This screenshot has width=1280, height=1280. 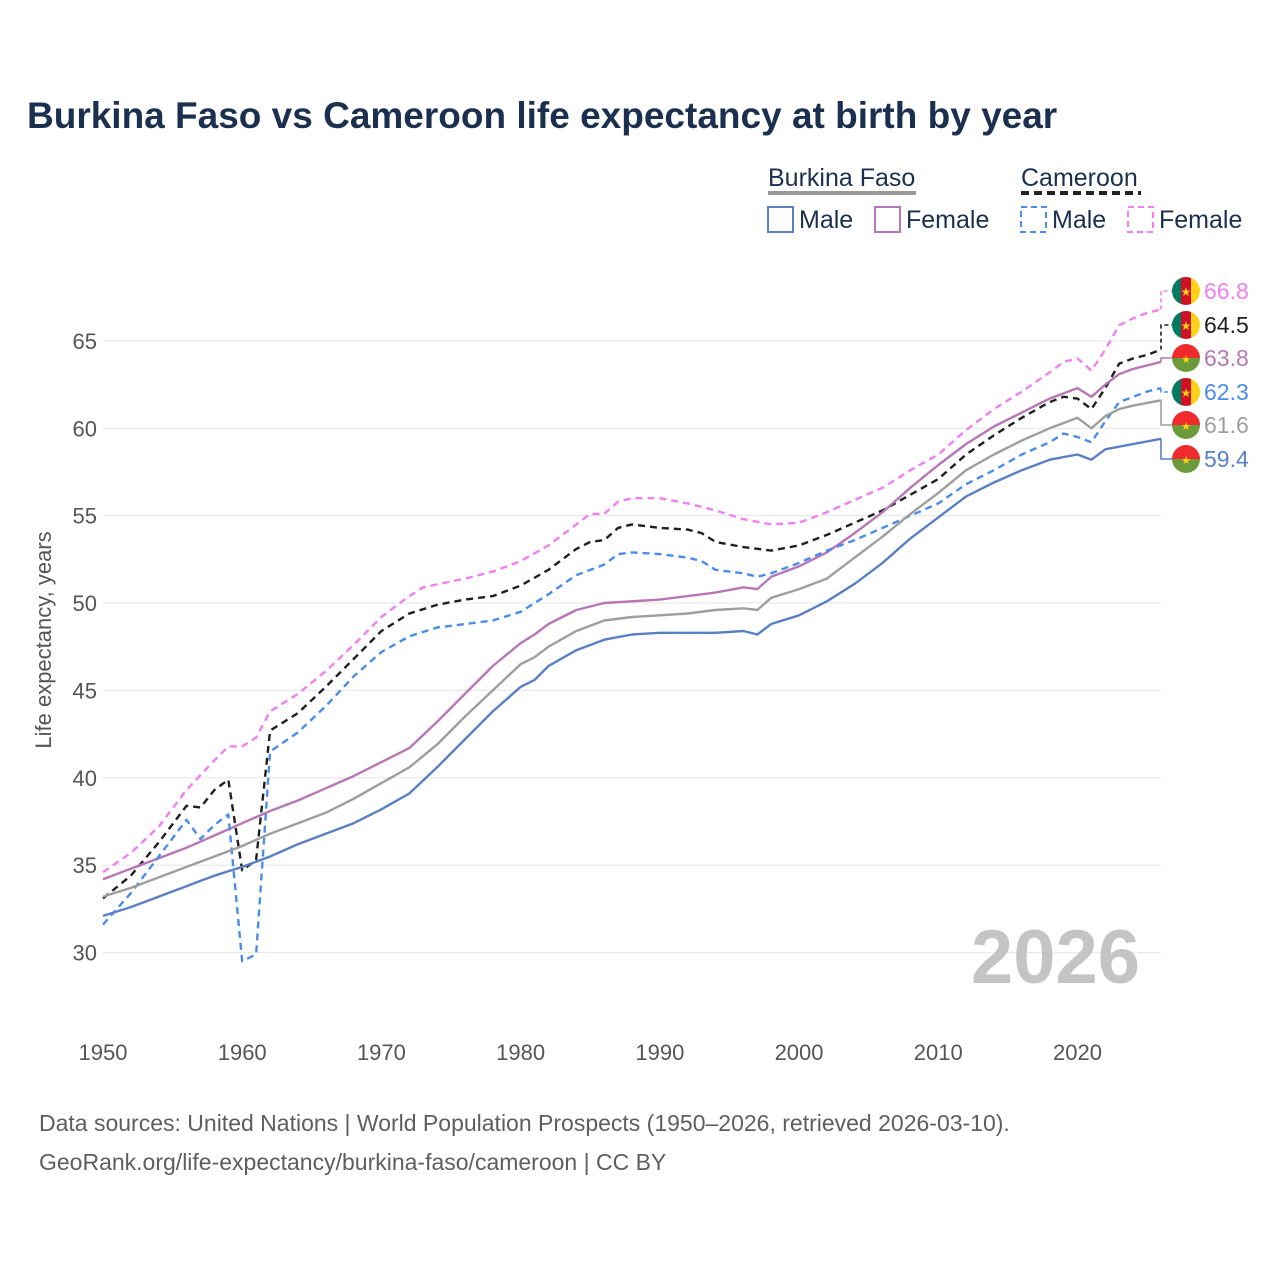 What do you see at coordinates (1055, 957) in the screenshot?
I see `year-watermark: 2026` at bounding box center [1055, 957].